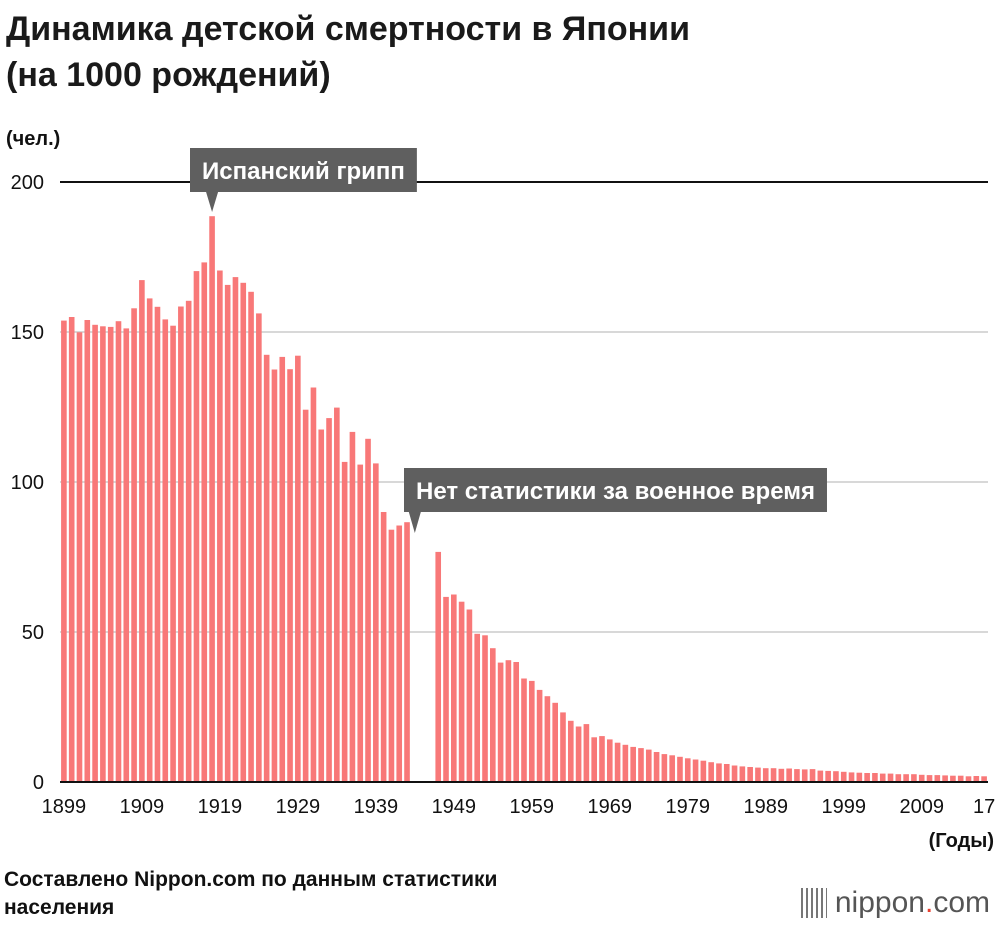 The height and width of the screenshot is (926, 1000). What do you see at coordinates (813, 903) in the screenshot?
I see `logo-bars-icon` at bounding box center [813, 903].